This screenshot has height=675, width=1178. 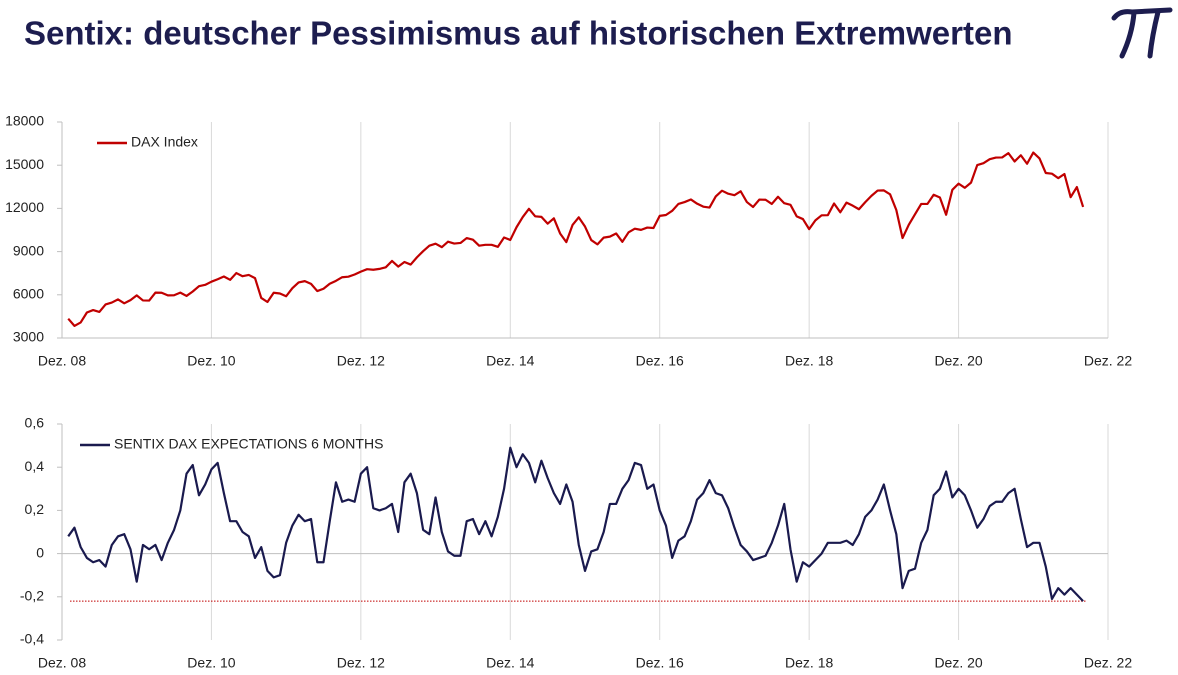 What do you see at coordinates (24, 164) in the screenshot?
I see `y-tick-label: 15000` at bounding box center [24, 164].